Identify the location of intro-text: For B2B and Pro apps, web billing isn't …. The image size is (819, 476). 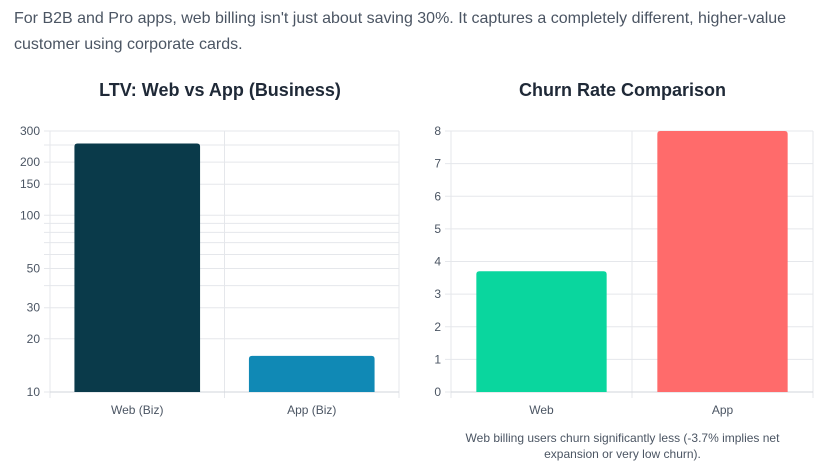
(400, 31).